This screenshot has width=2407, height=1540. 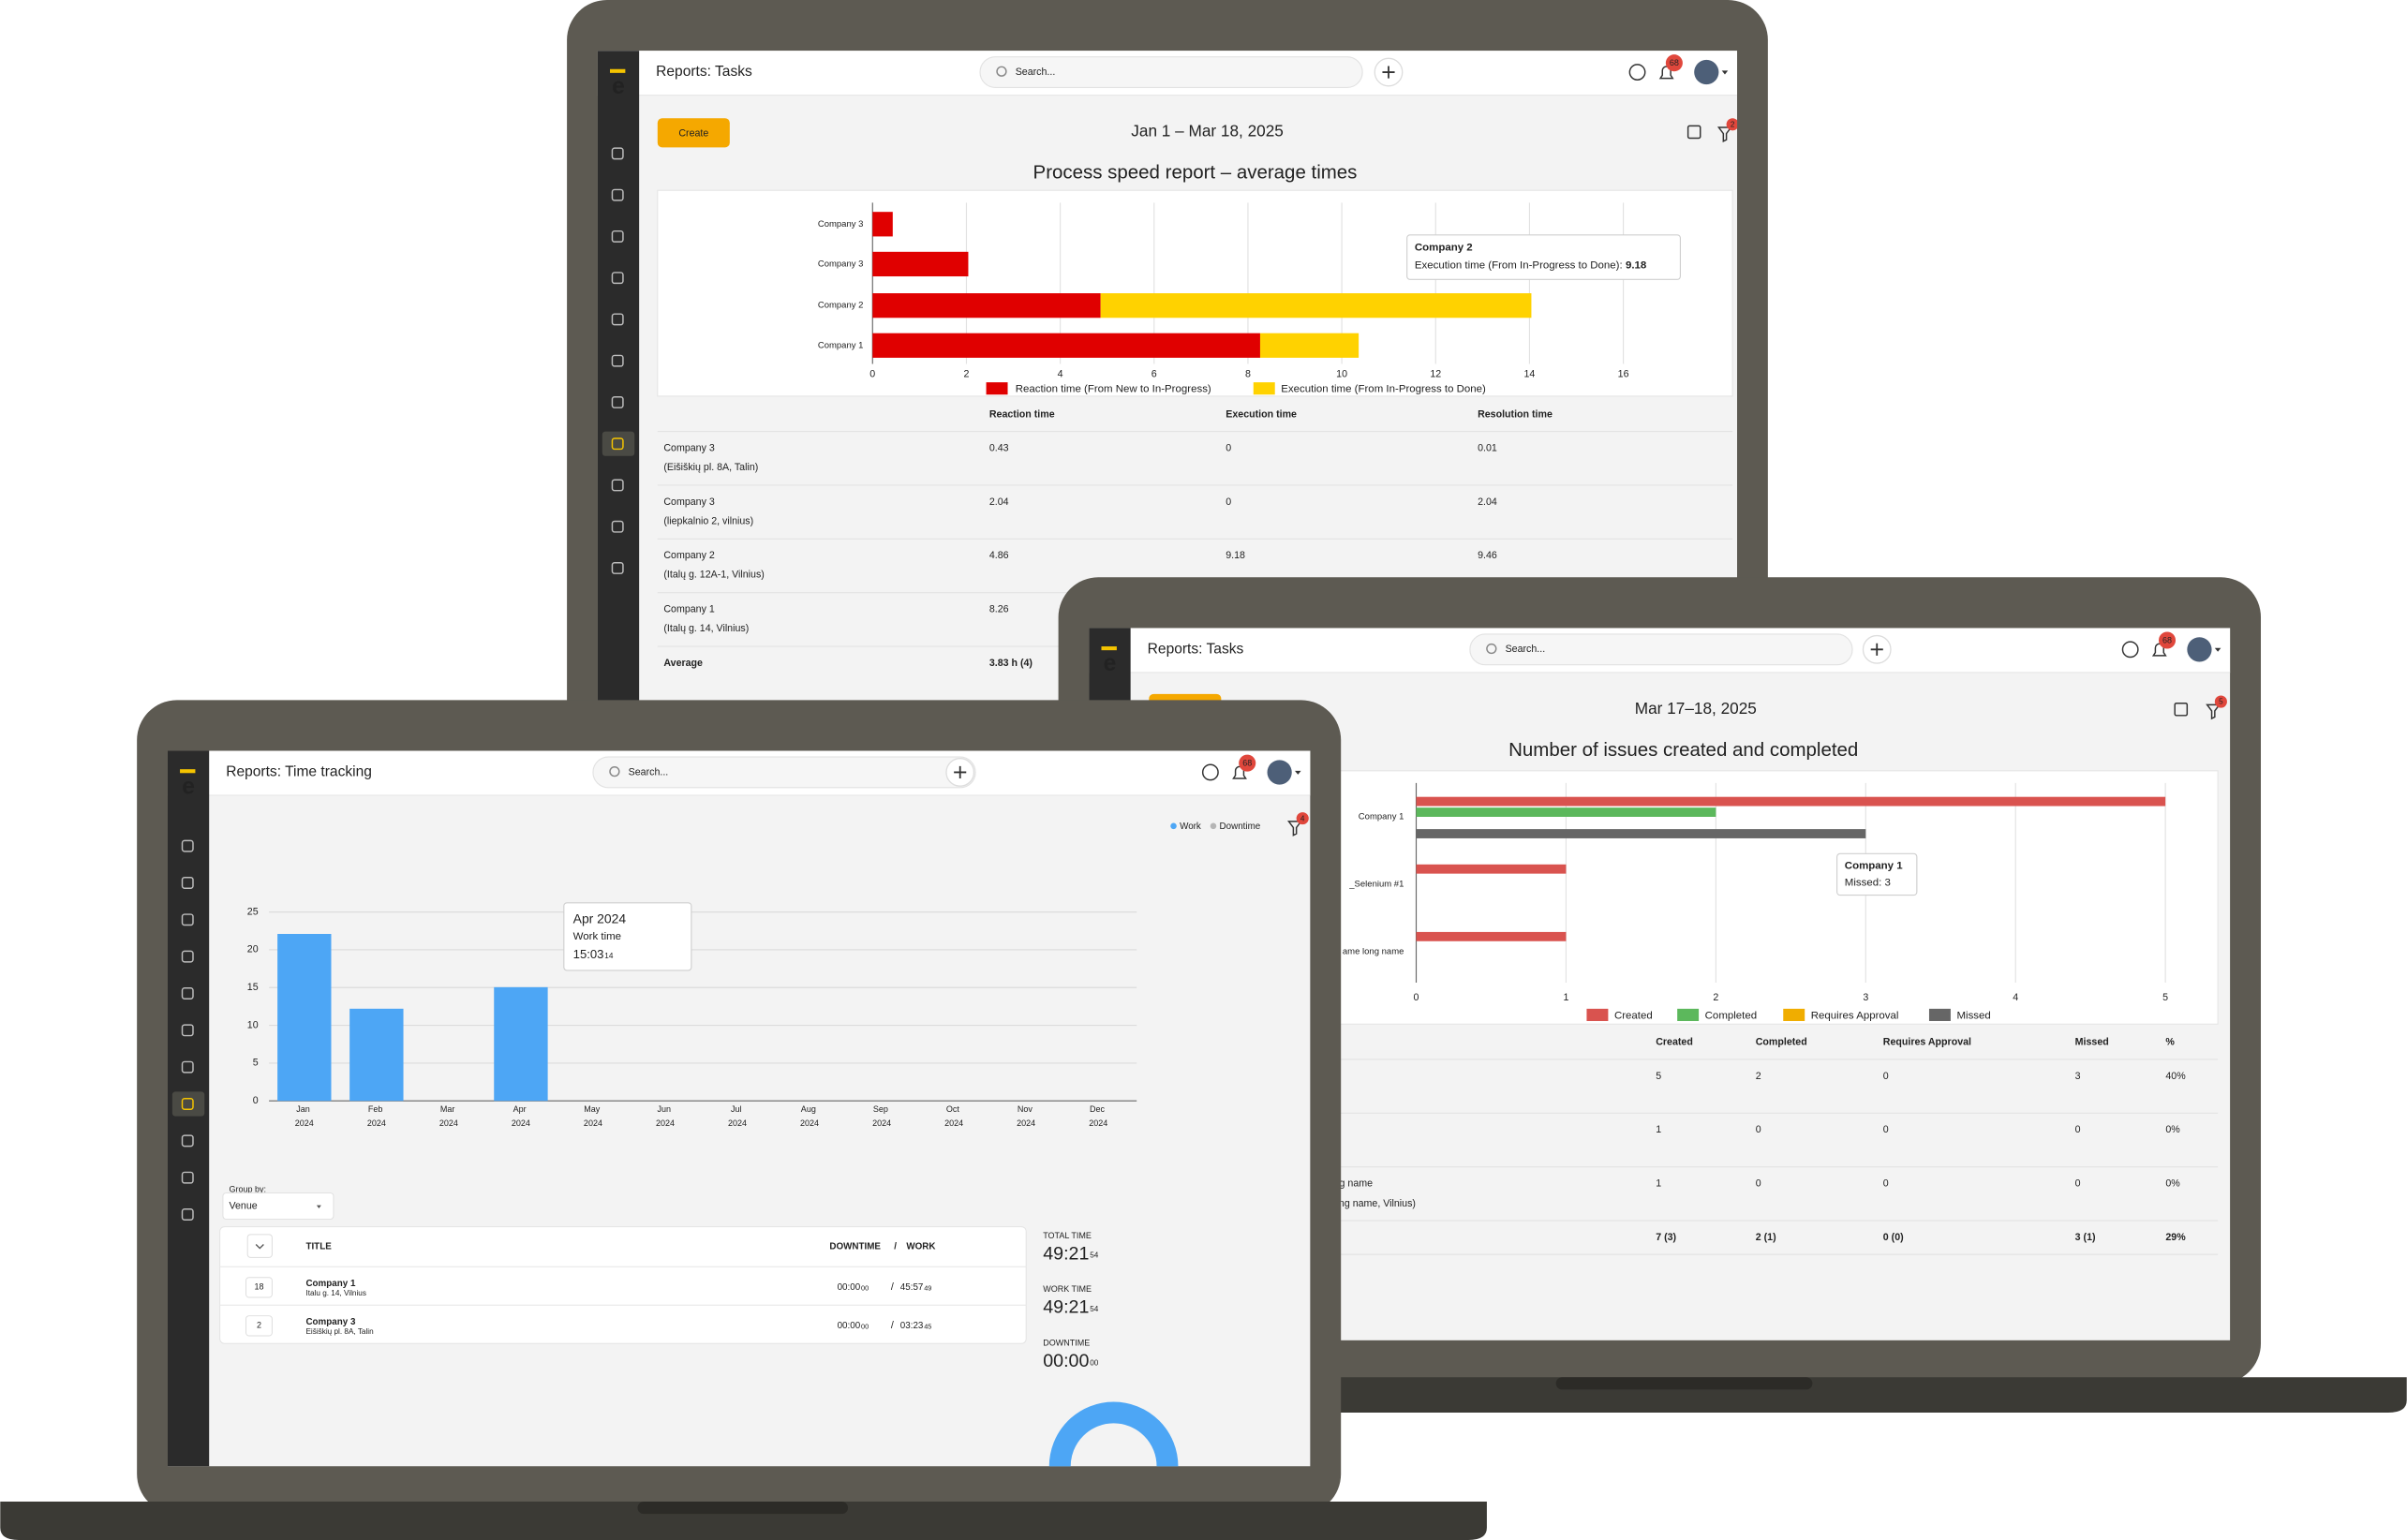 What do you see at coordinates (1374, 952) in the screenshot?
I see `y-tick-label: ame long name` at bounding box center [1374, 952].